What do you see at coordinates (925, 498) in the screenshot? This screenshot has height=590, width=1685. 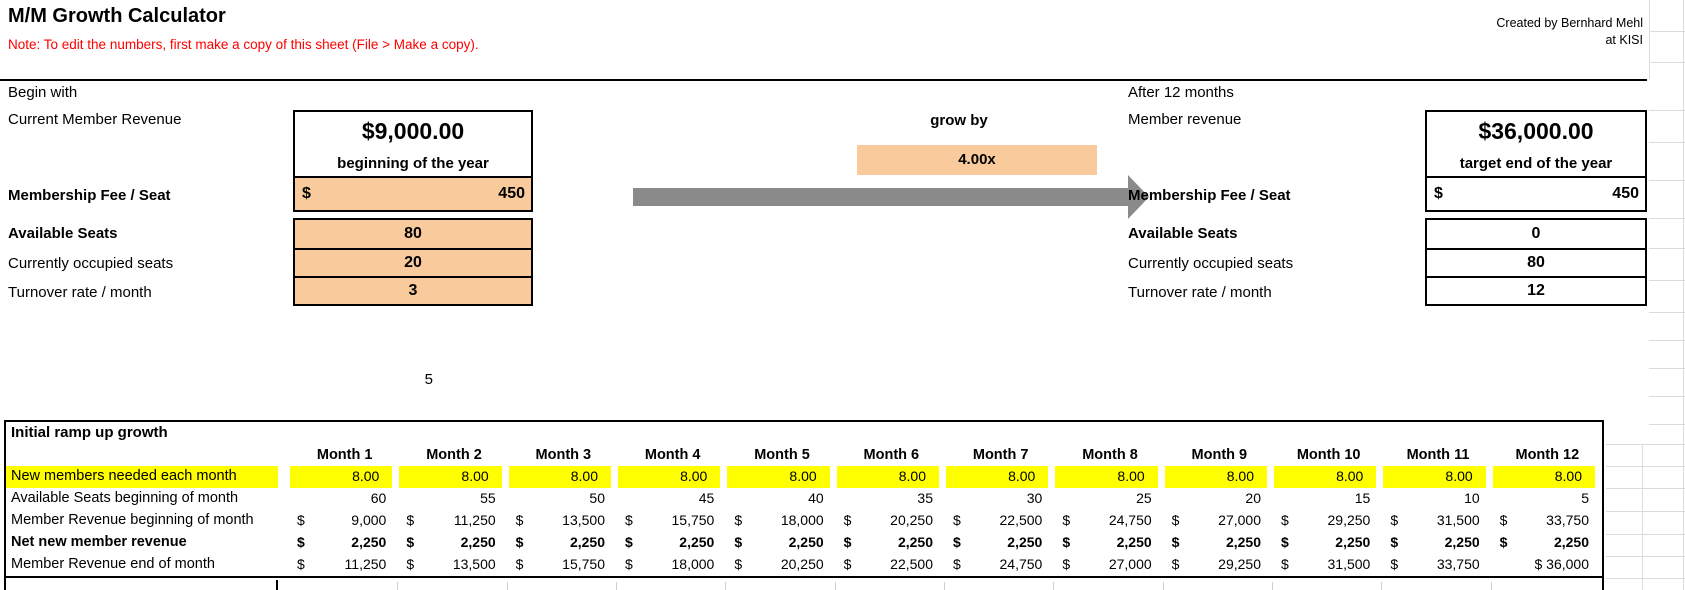 I see `table-cell: 35` at bounding box center [925, 498].